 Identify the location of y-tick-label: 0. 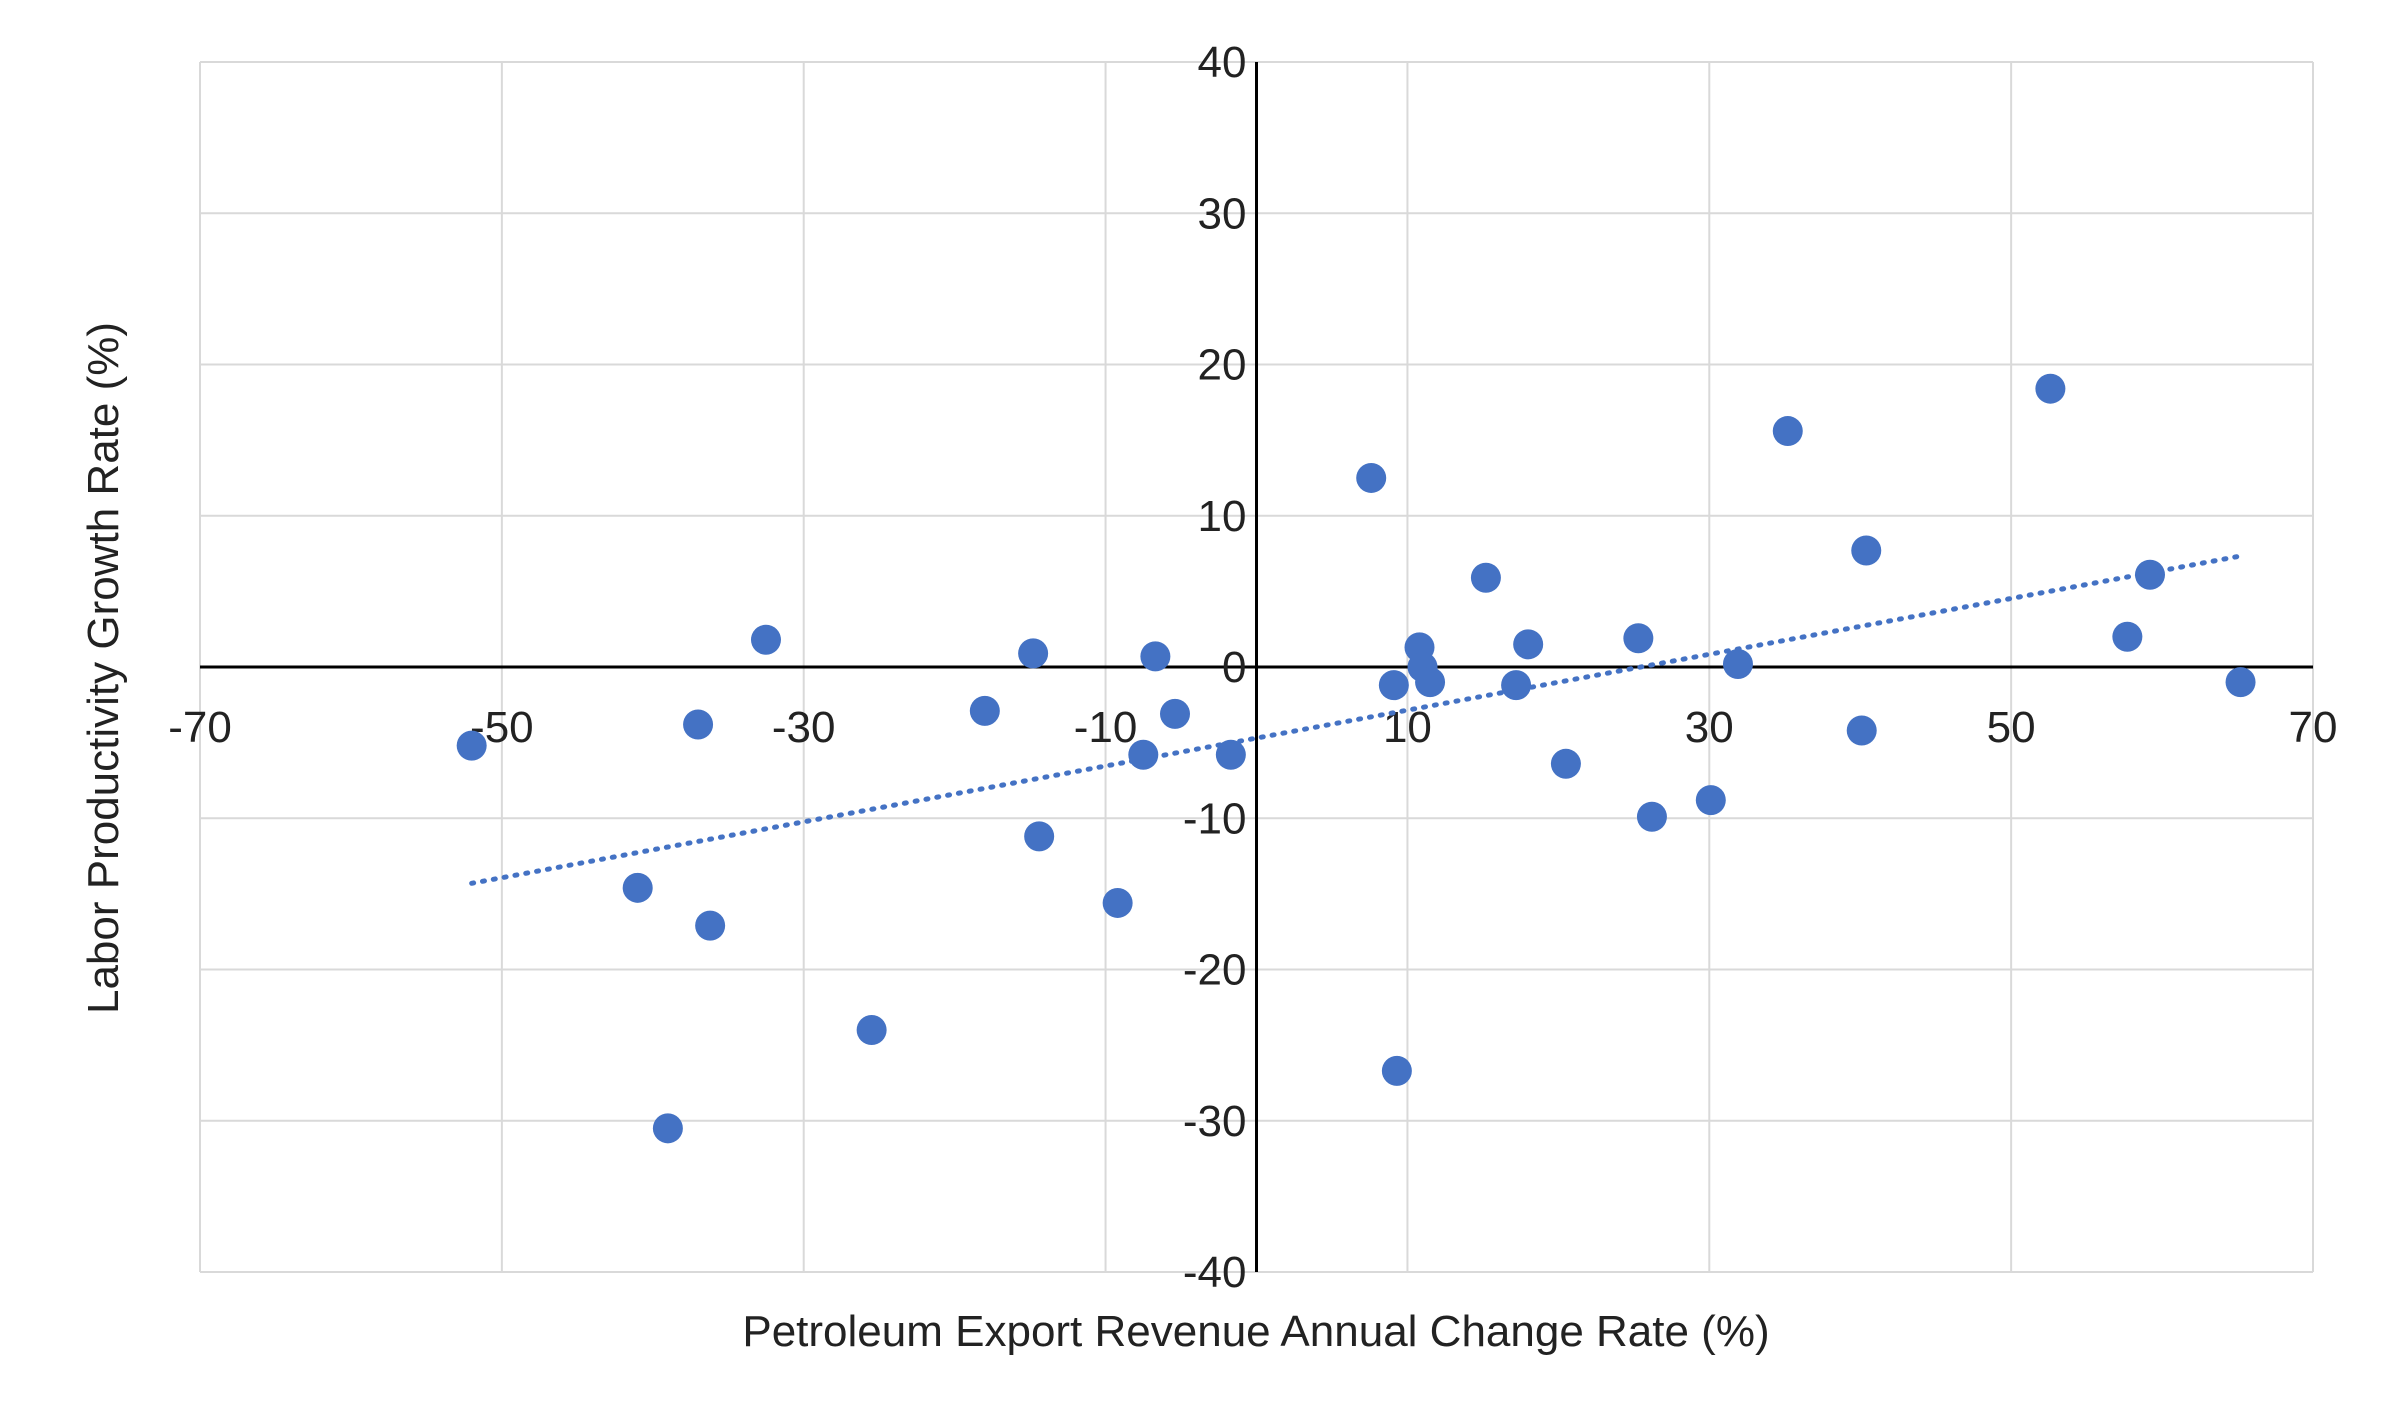
(1234, 667).